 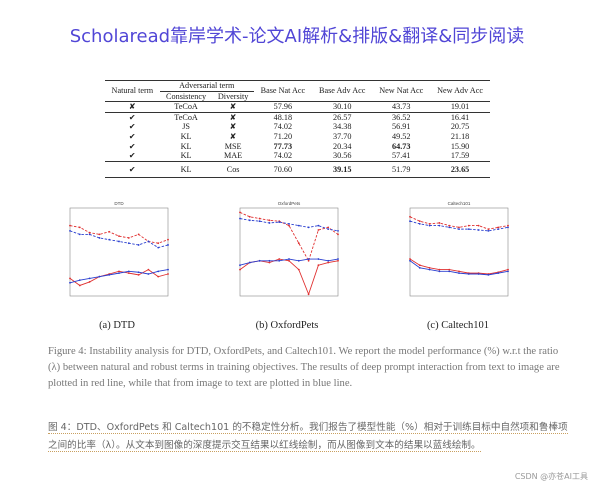 I want to click on table-cell: 64.73, so click(x=401, y=146).